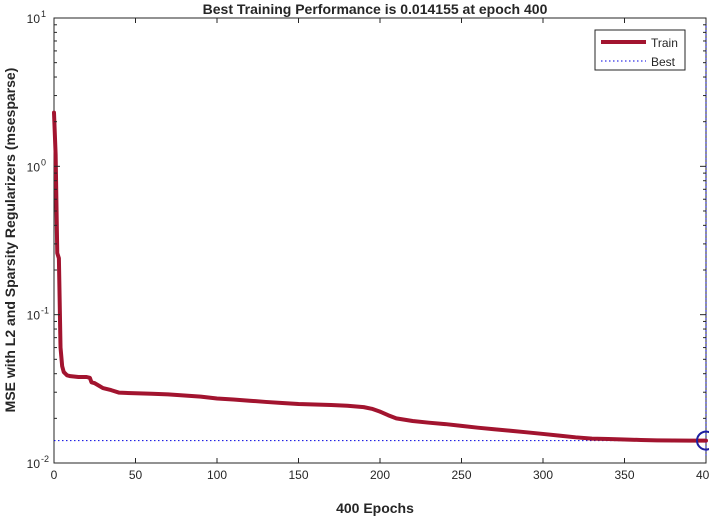 The width and height of the screenshot is (709, 518). I want to click on legend: Train Best, so click(640, 50).